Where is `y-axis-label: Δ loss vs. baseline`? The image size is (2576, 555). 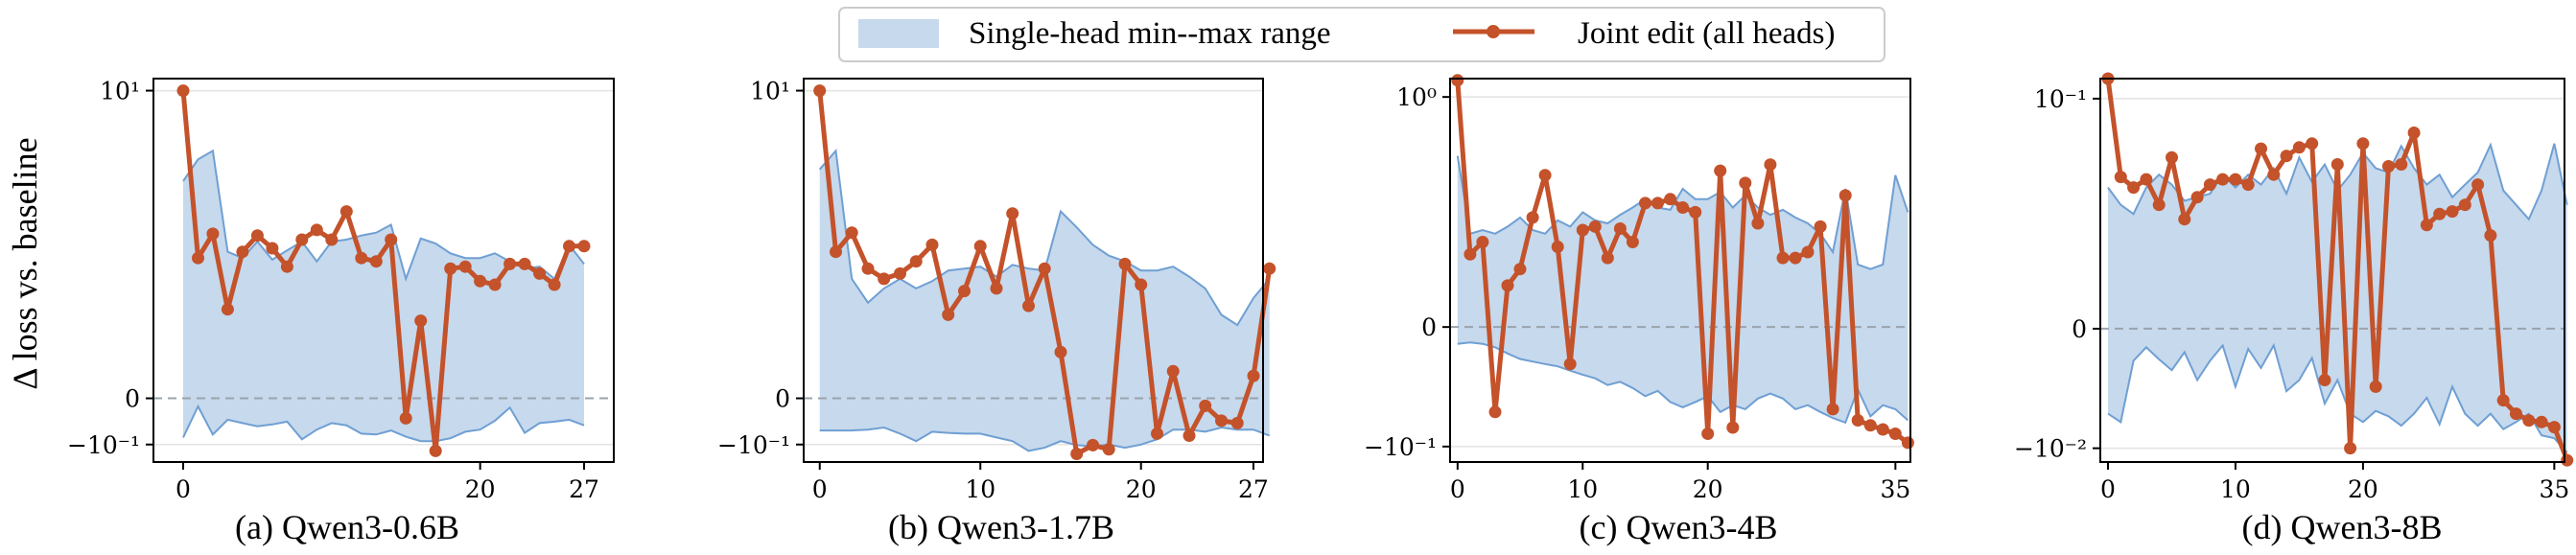
y-axis-label: Δ loss vs. baseline is located at coordinates (25, 263).